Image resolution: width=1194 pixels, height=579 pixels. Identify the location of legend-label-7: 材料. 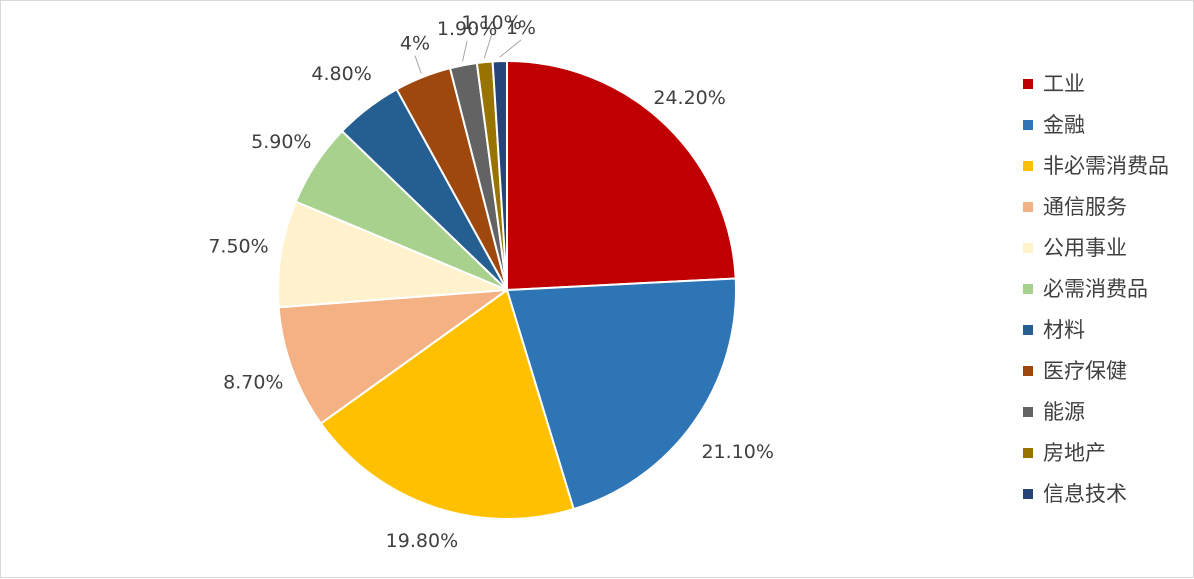
(1064, 330).